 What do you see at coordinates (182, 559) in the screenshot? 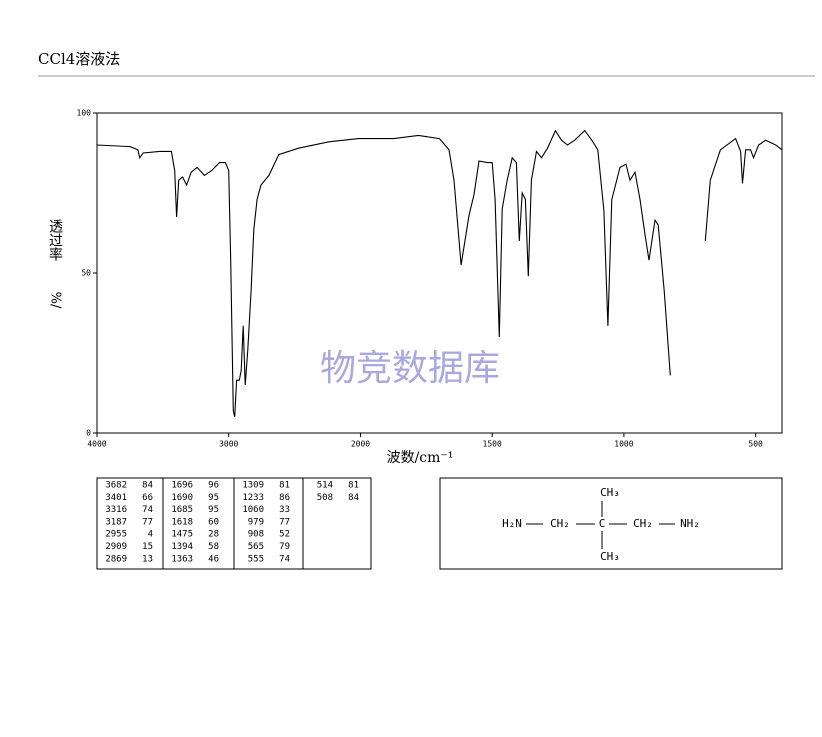
I see `peak-wavenumber: 1363` at bounding box center [182, 559].